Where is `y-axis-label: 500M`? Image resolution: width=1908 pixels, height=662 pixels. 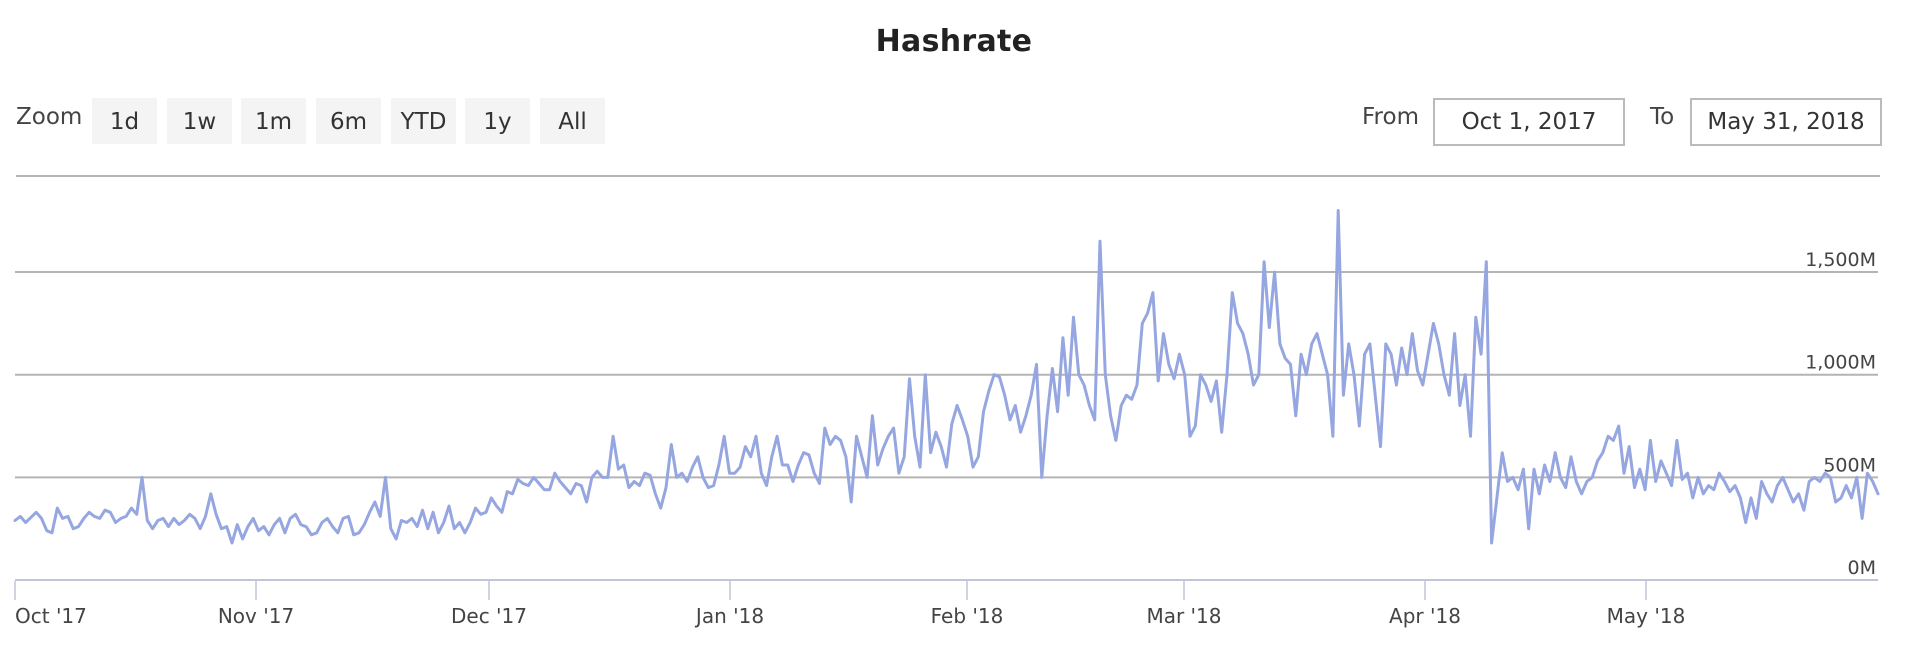
y-axis-label: 500M is located at coordinates (1849, 465).